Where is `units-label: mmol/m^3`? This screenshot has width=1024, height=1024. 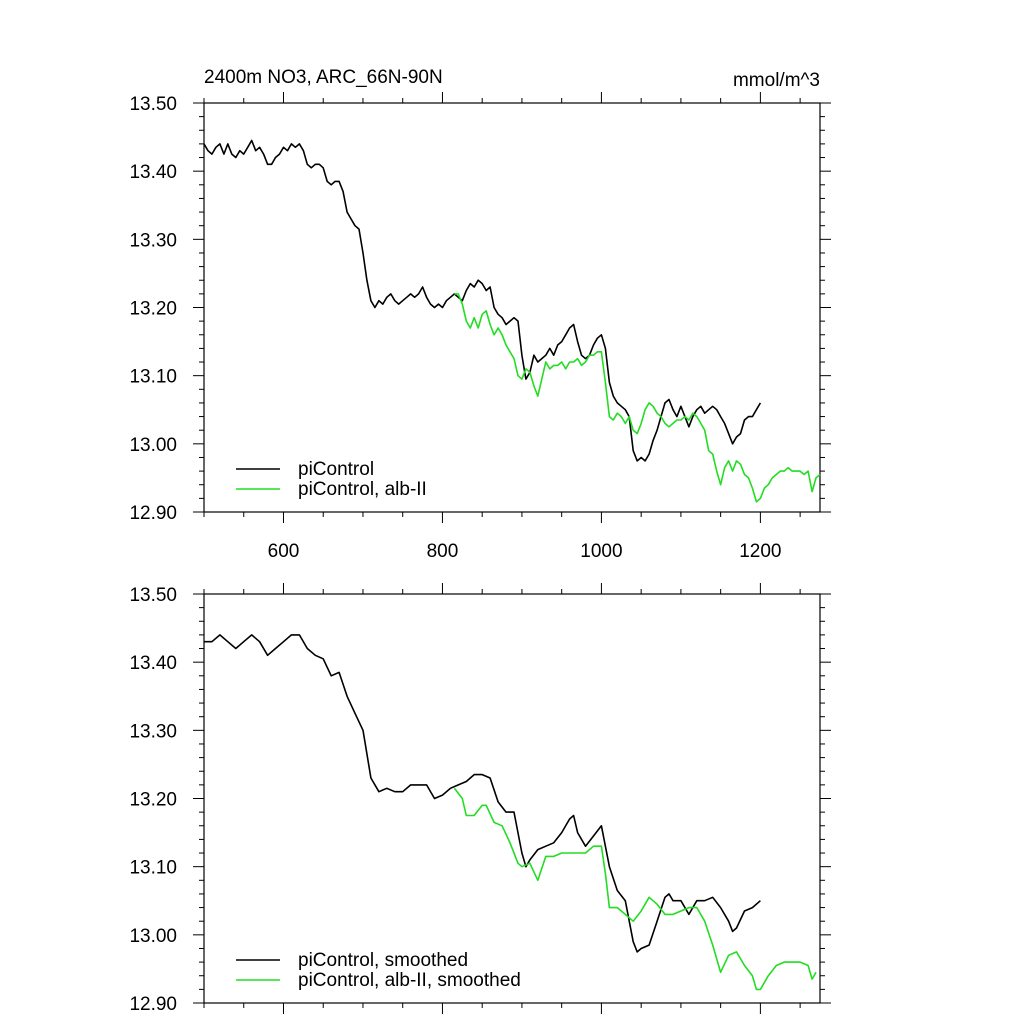 units-label: mmol/m^3 is located at coordinates (776, 80).